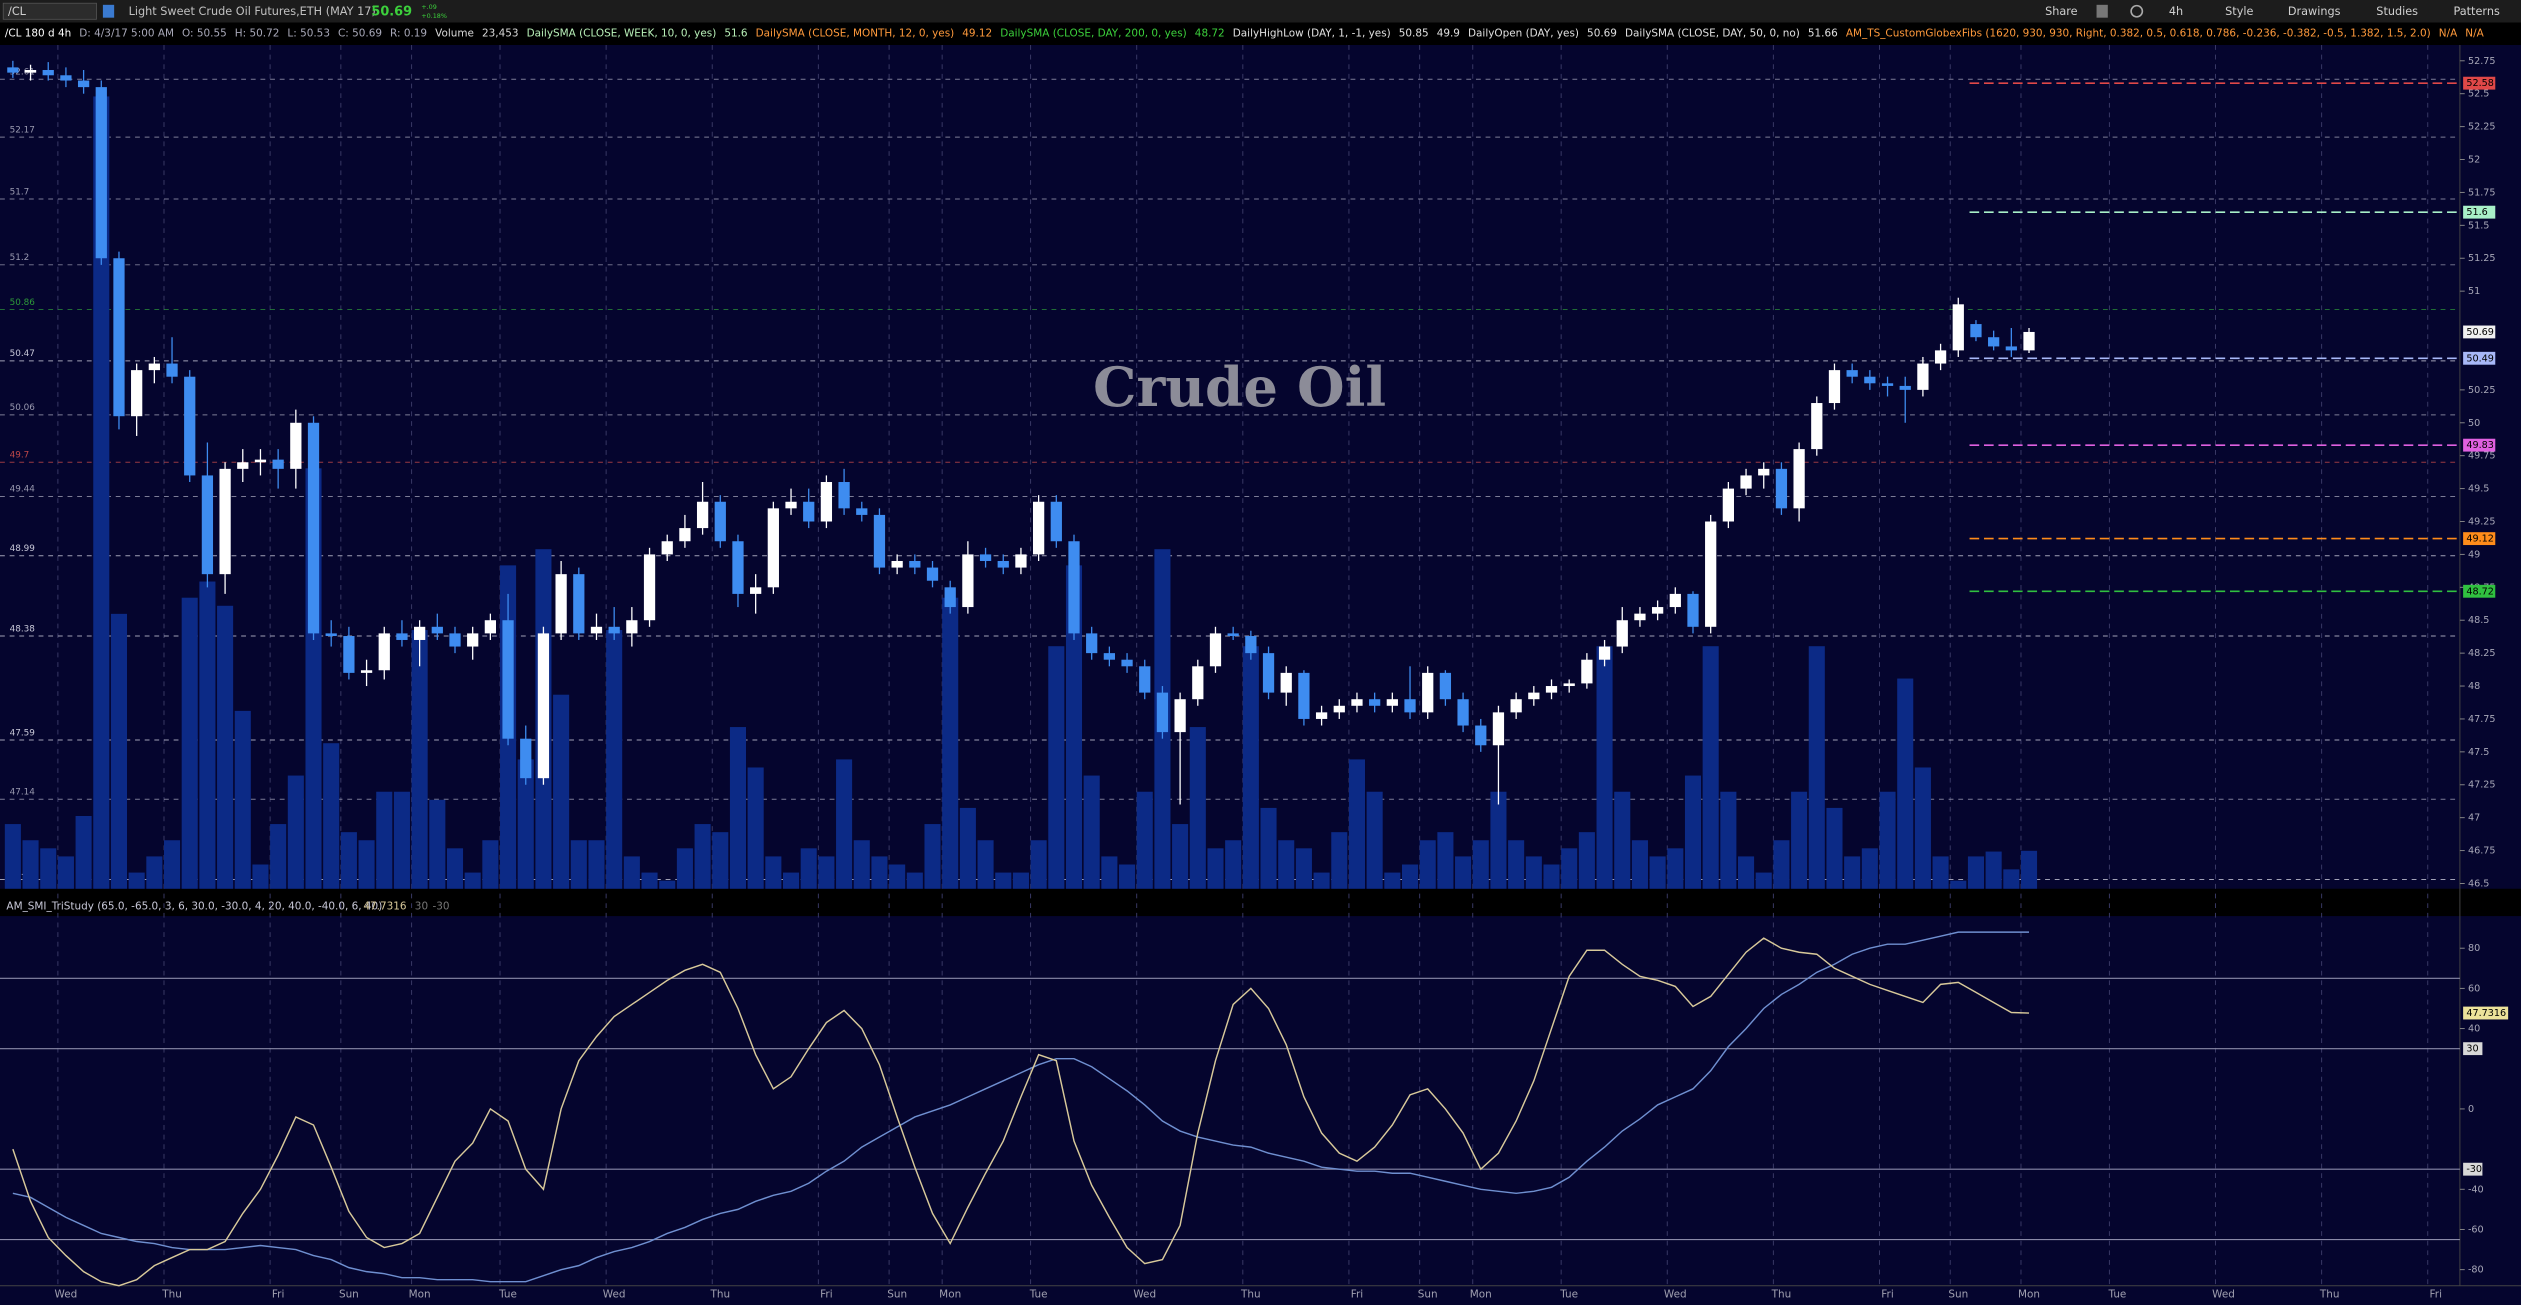  I want to click on legend-item: D: 4/3/17 5:00 AM, so click(126, 34).